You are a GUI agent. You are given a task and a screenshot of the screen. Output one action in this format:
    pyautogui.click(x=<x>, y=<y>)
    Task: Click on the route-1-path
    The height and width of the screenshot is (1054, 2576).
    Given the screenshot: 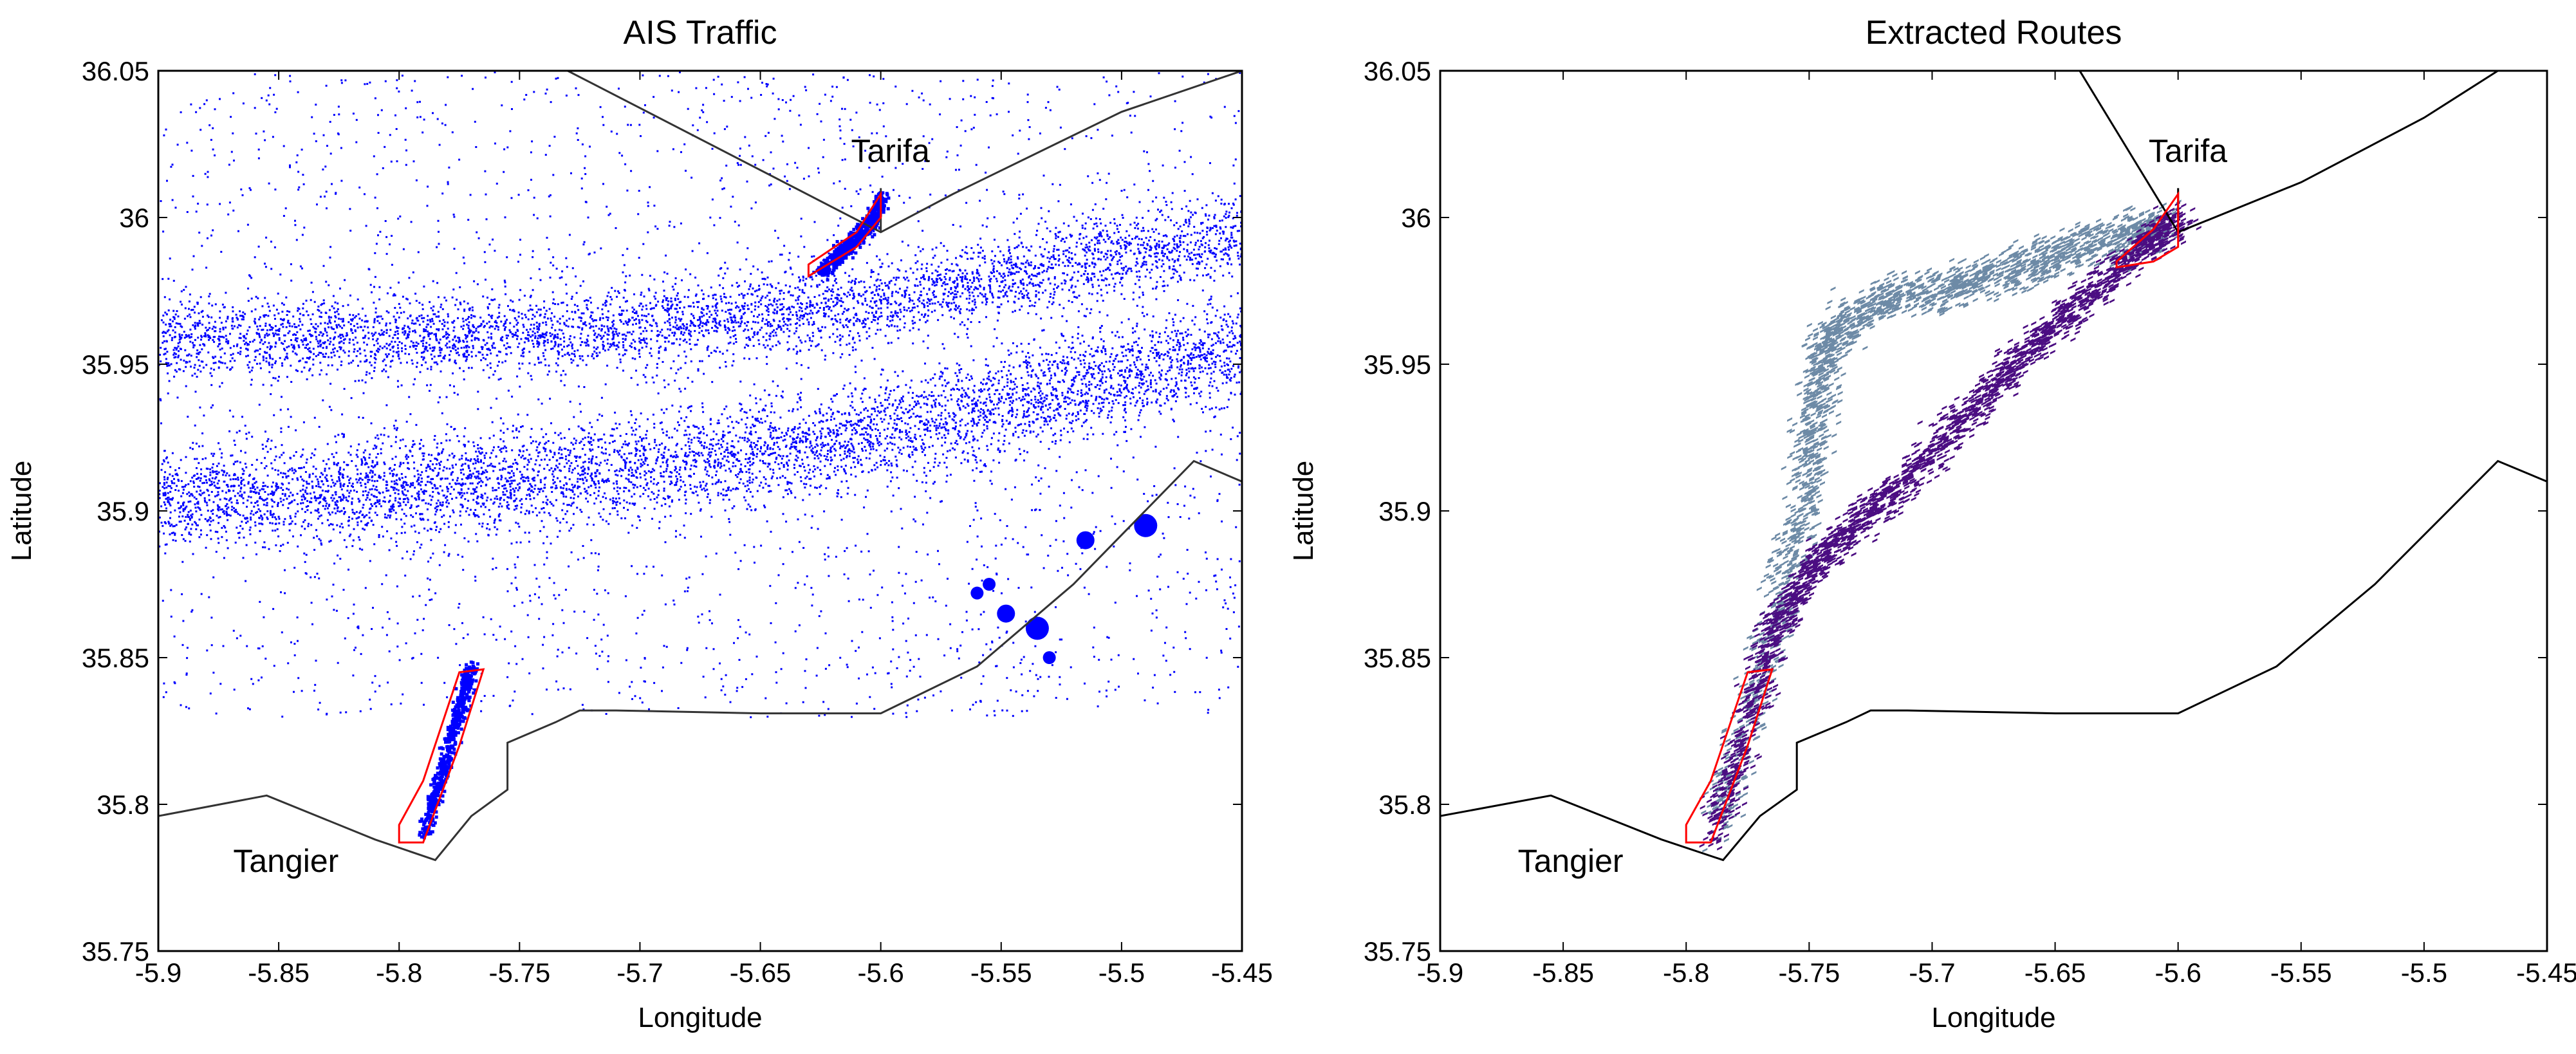 What is the action you would take?
    pyautogui.click(x=1941, y=526)
    